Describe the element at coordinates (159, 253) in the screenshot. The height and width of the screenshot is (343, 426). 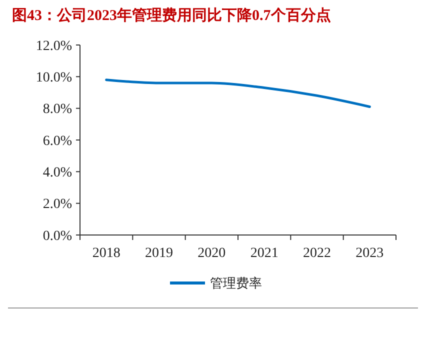
I see `x-tick-label: 2019` at that location.